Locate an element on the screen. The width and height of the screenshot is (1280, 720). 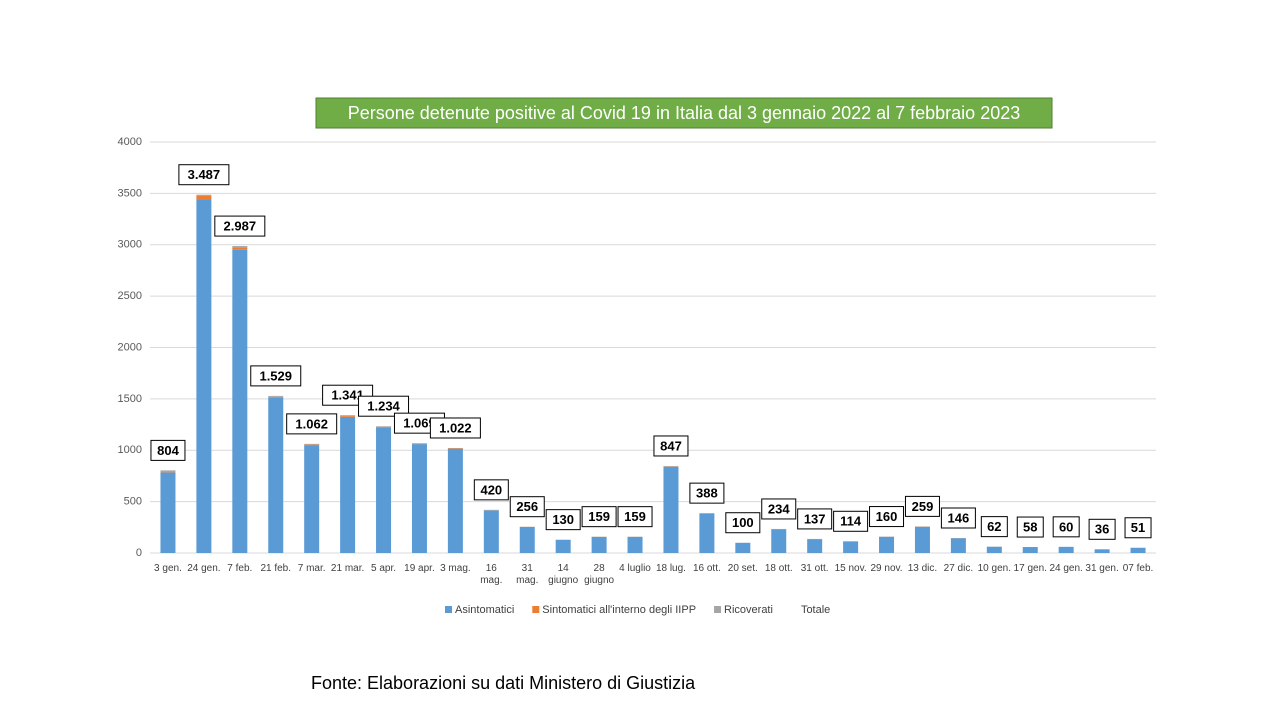
data-label: 100 is located at coordinates (743, 522).